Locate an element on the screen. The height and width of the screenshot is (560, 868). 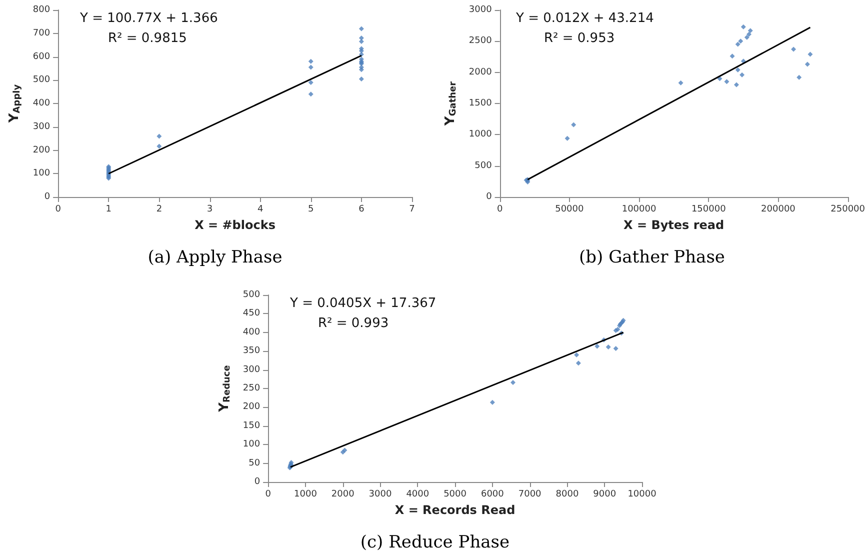
y-tick-label: 1000 is located at coordinates (480, 135).